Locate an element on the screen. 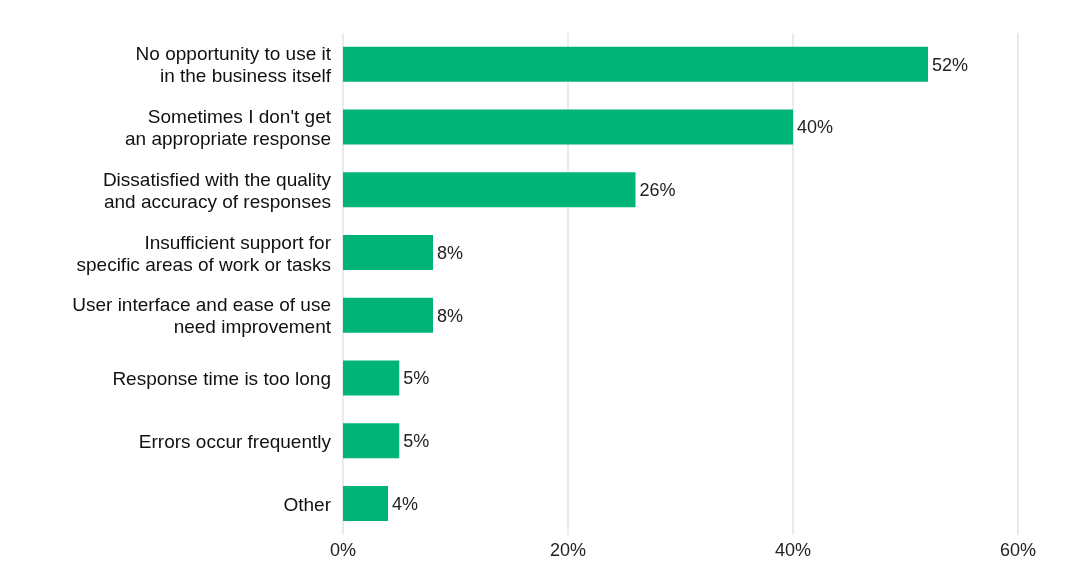  data-label: 4% is located at coordinates (405, 503).